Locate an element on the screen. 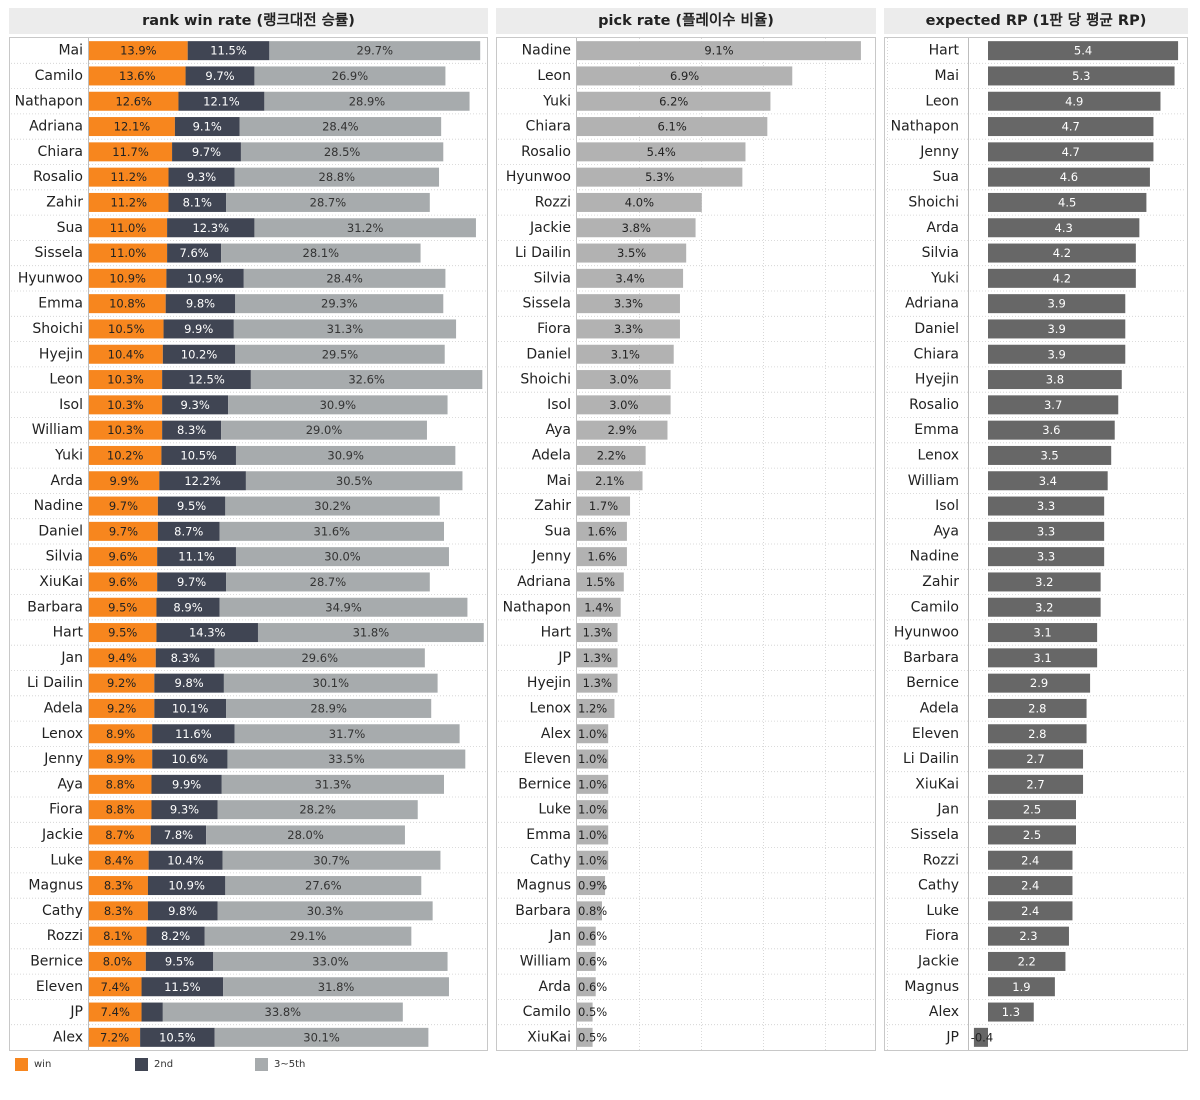 This screenshot has height=1100, width=1200. bar-value-label: 1.5% is located at coordinates (600, 582).